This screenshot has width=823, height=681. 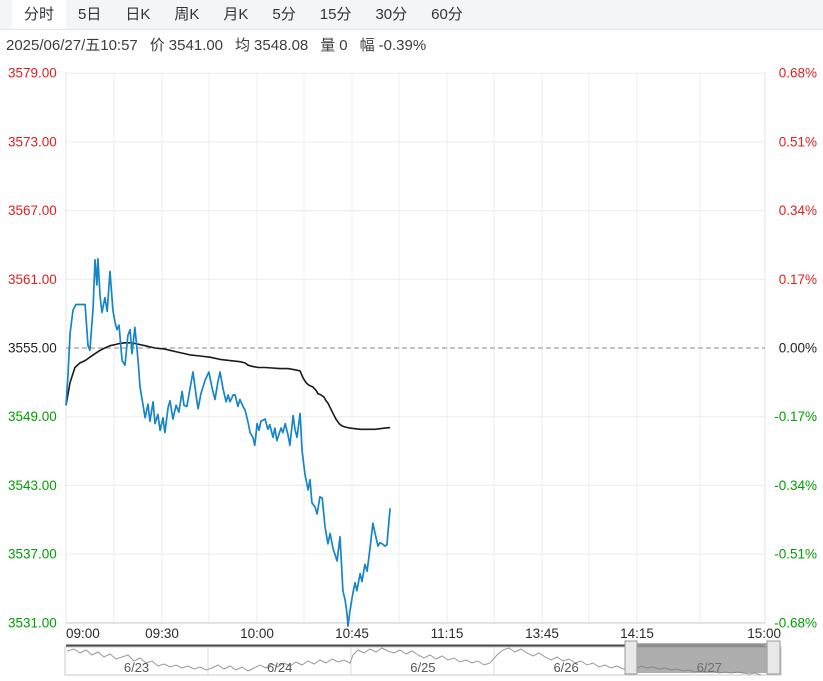 I want to click on quote-average: 均 3548.08, so click(x=272, y=45).